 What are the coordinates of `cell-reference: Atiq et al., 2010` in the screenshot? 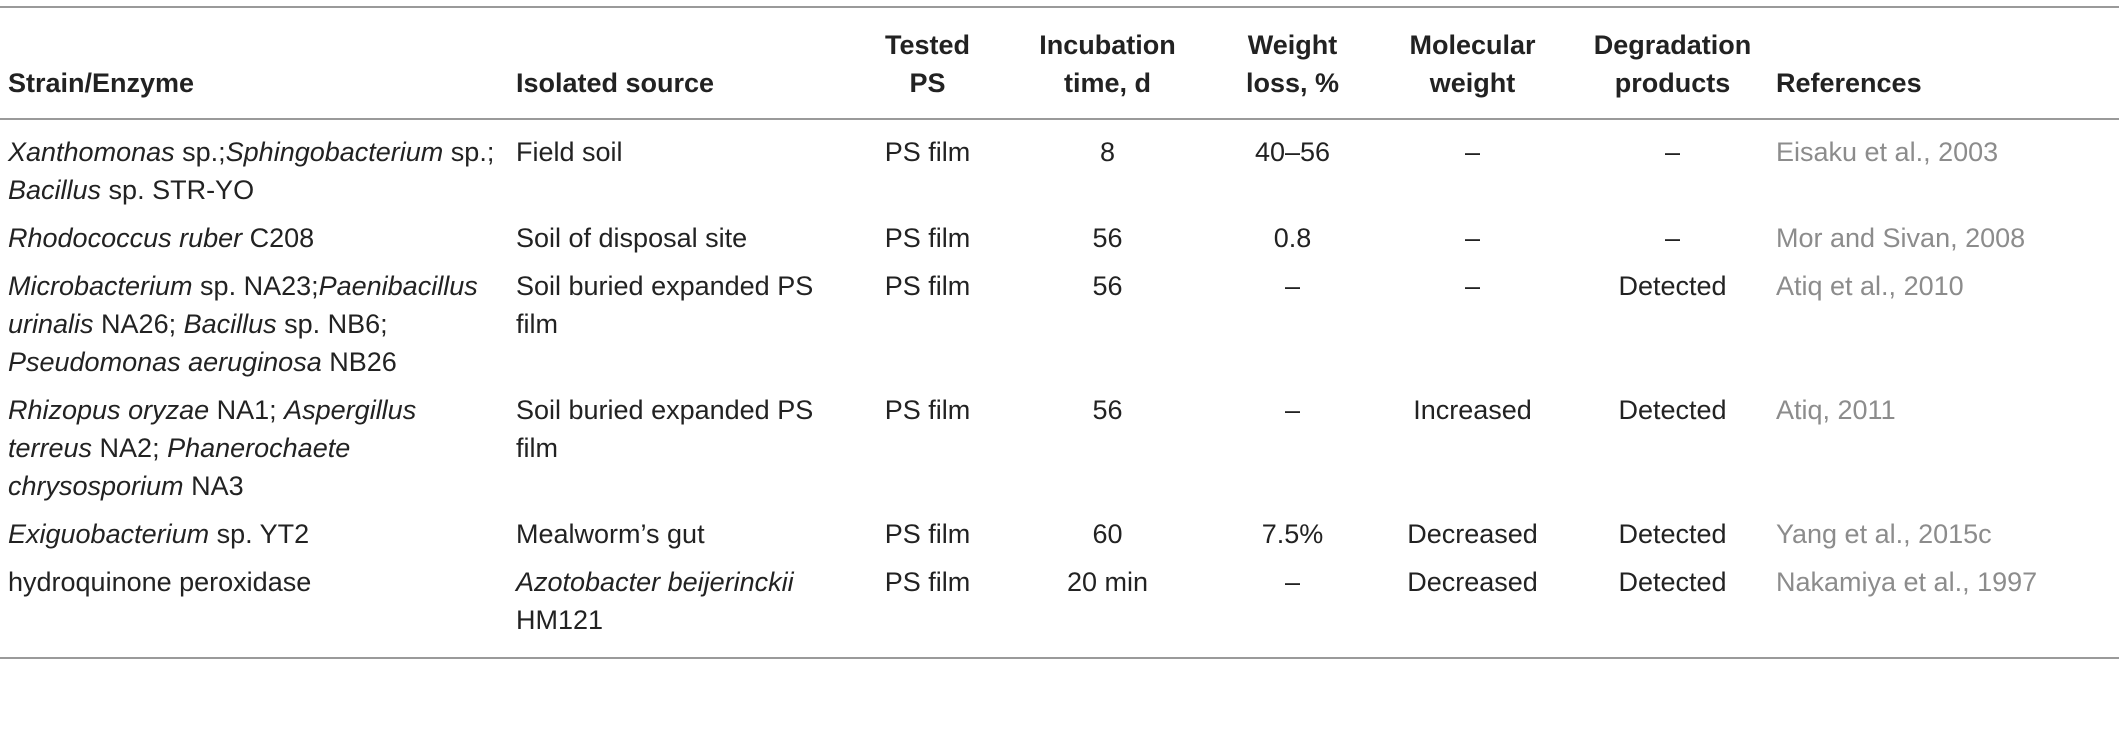 It's located at (1870, 286).